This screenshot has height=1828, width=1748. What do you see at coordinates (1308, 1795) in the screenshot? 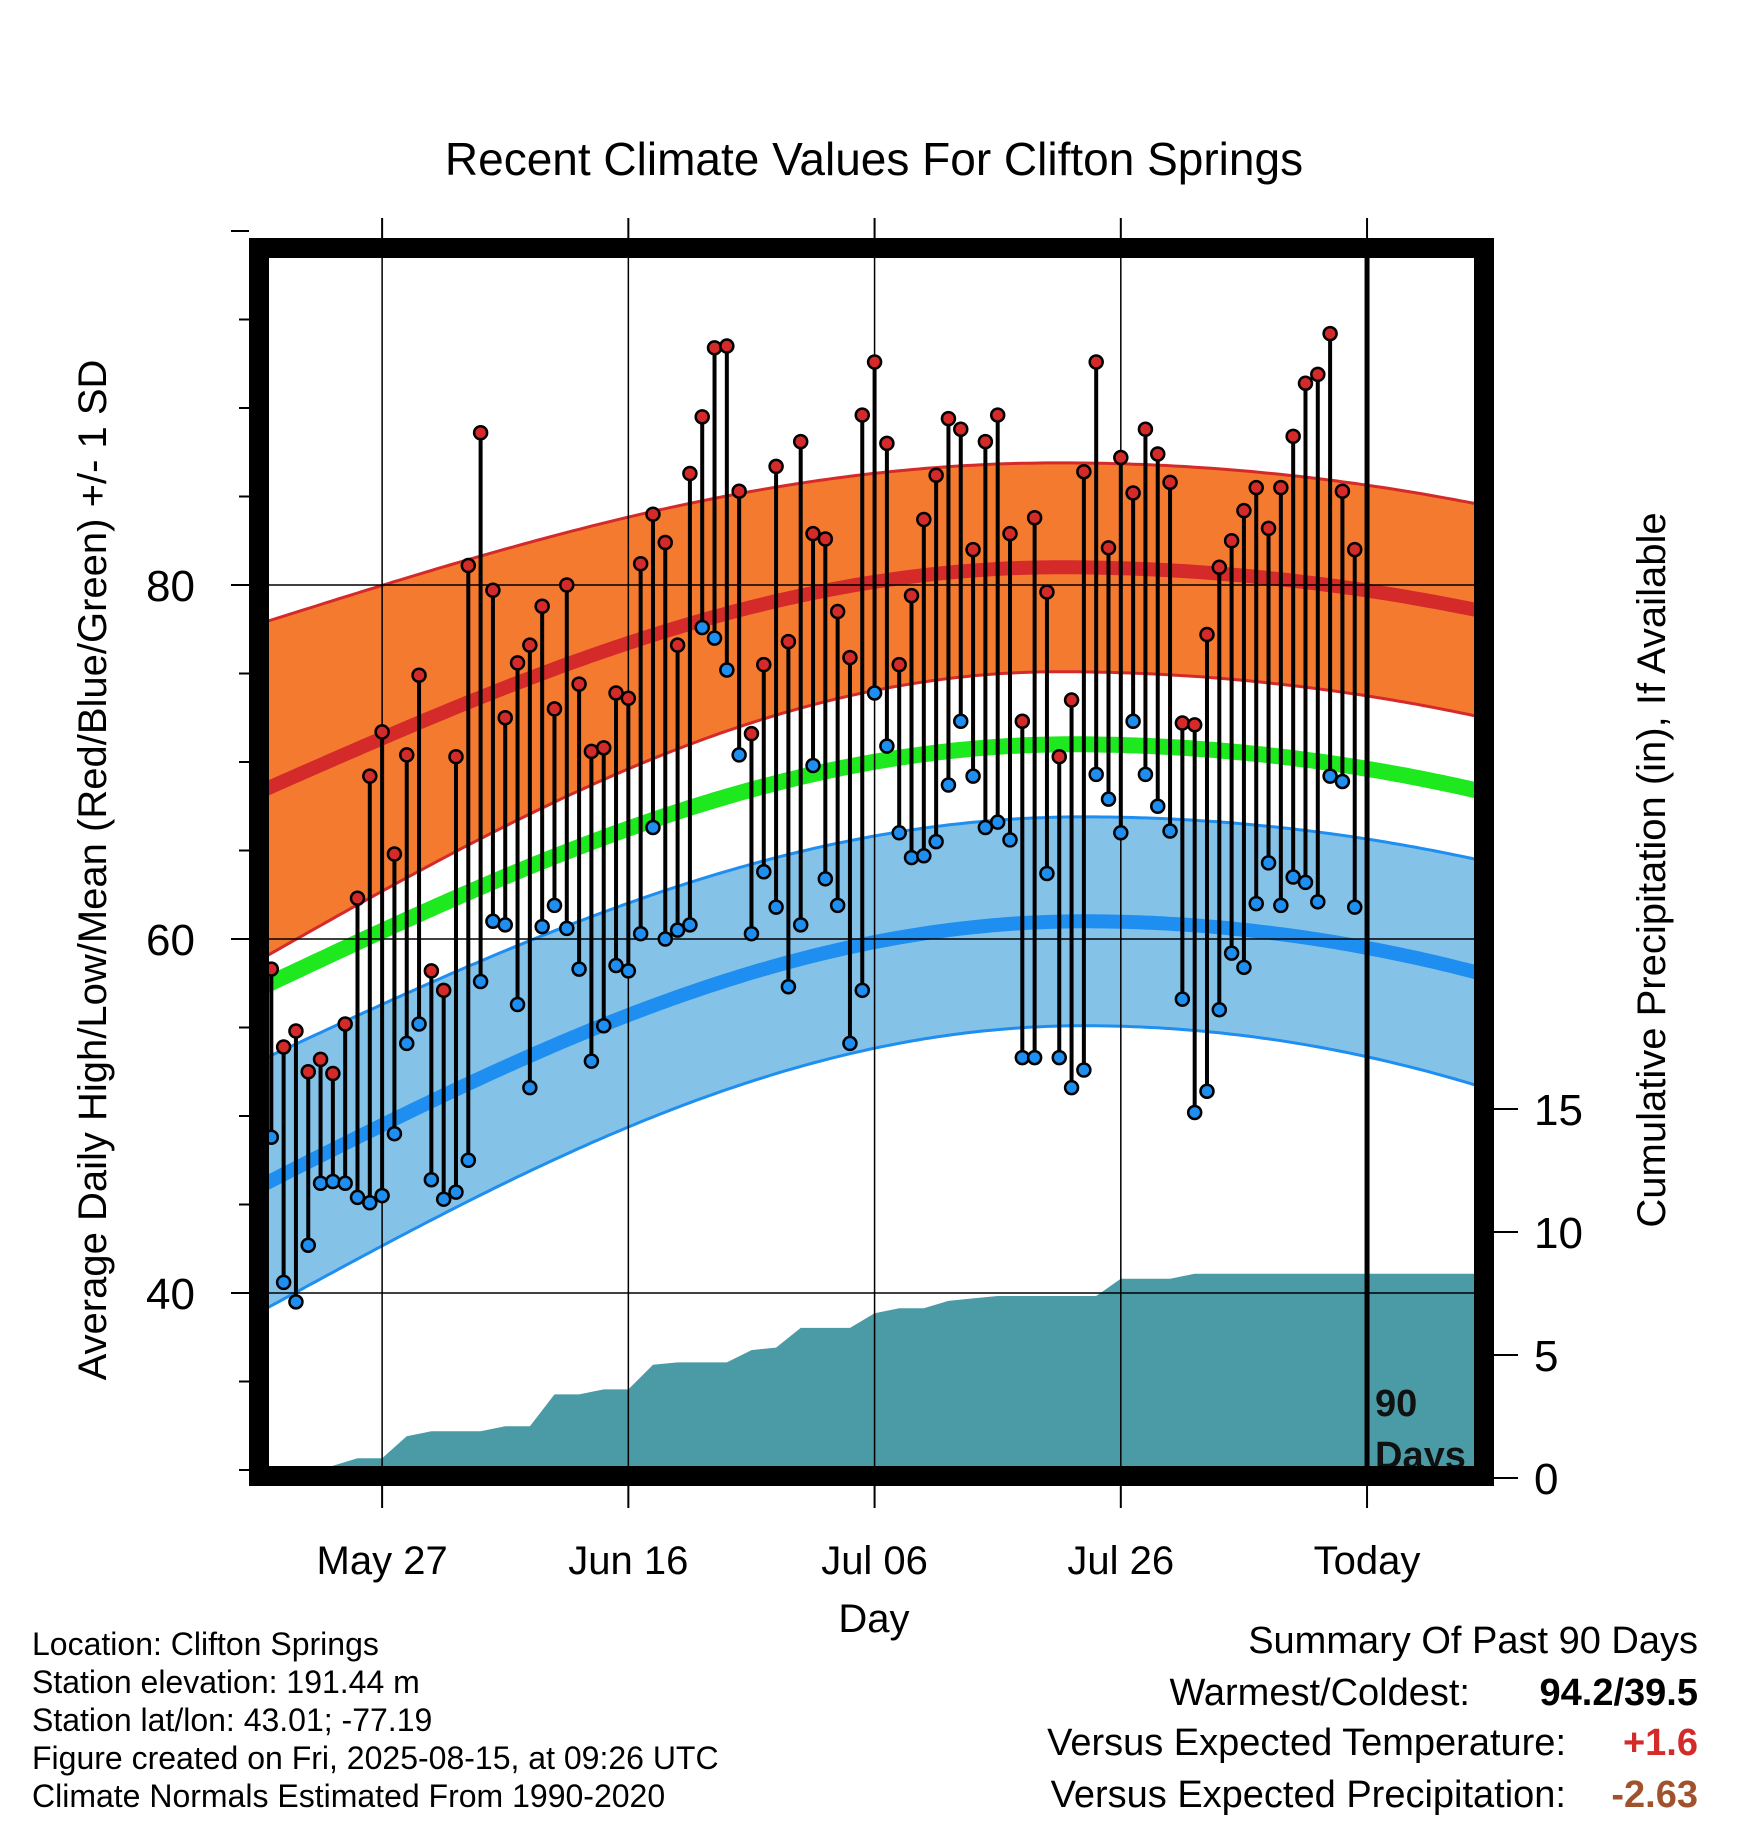
I see `summary-precip-label: Versus Expected Precipitation:` at bounding box center [1308, 1795].